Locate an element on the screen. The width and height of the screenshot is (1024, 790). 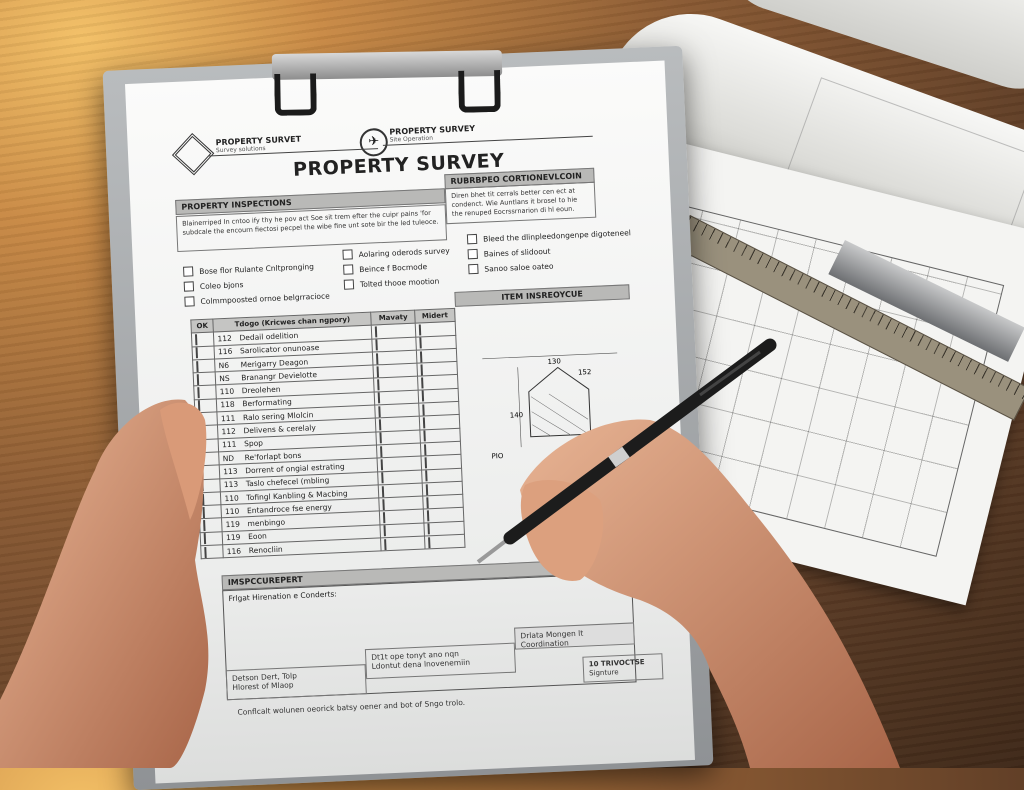
checklist-item: Aolaring oderods survey is located at coordinates (396, 252).